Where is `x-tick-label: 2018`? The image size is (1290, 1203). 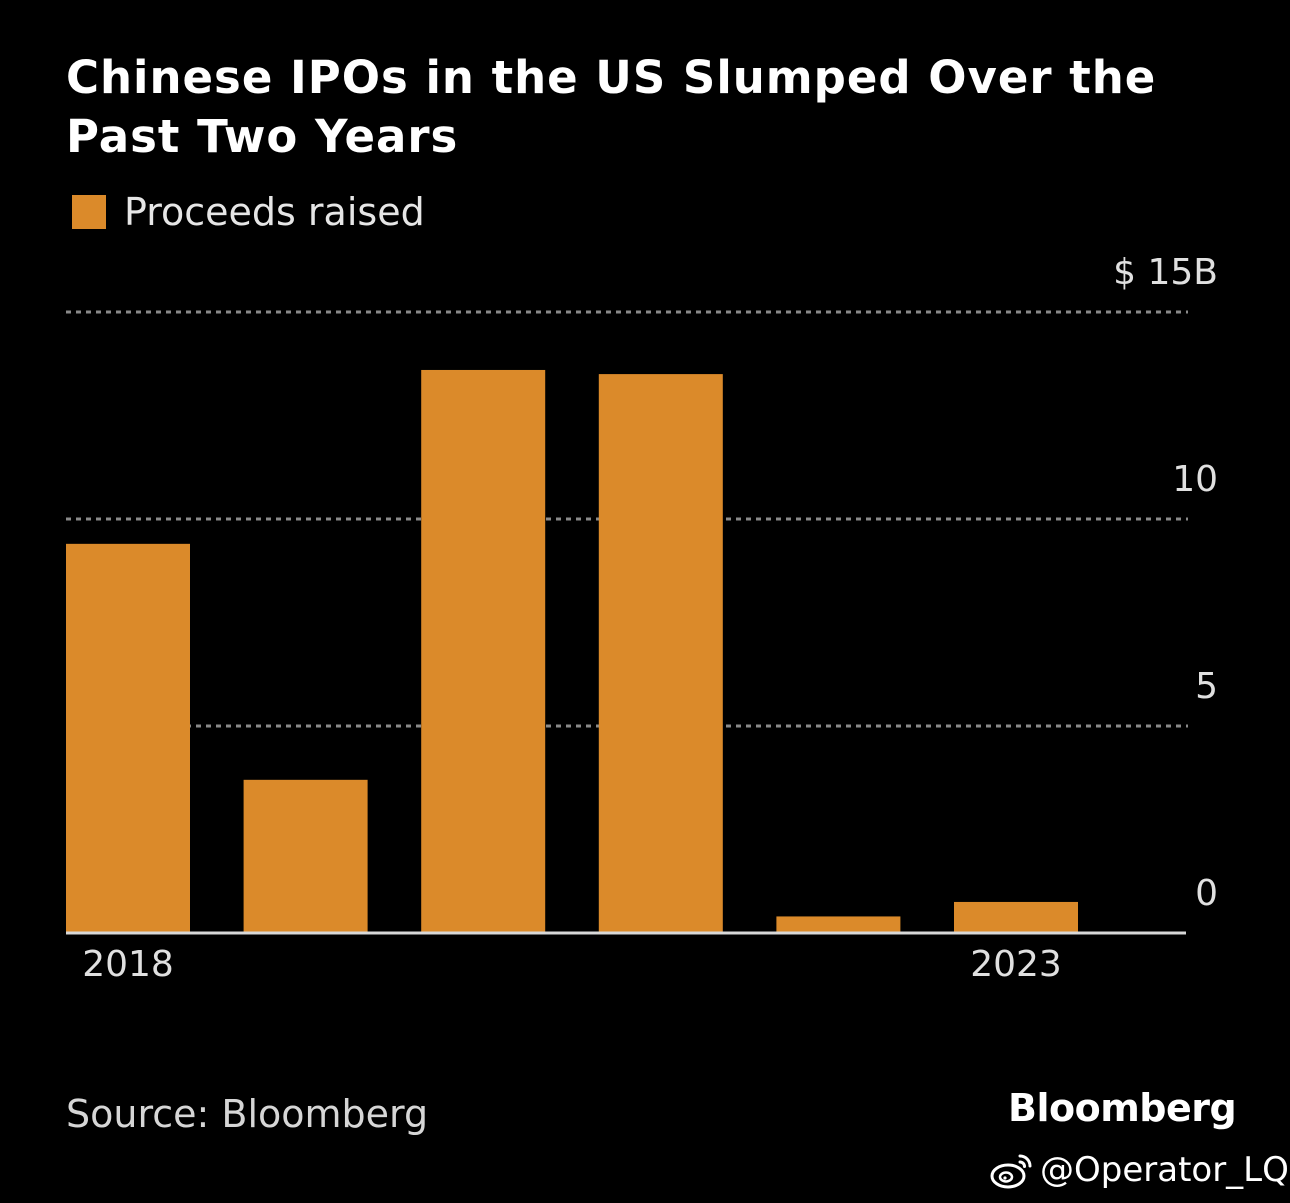
x-tick-label: 2018 is located at coordinates (128, 964).